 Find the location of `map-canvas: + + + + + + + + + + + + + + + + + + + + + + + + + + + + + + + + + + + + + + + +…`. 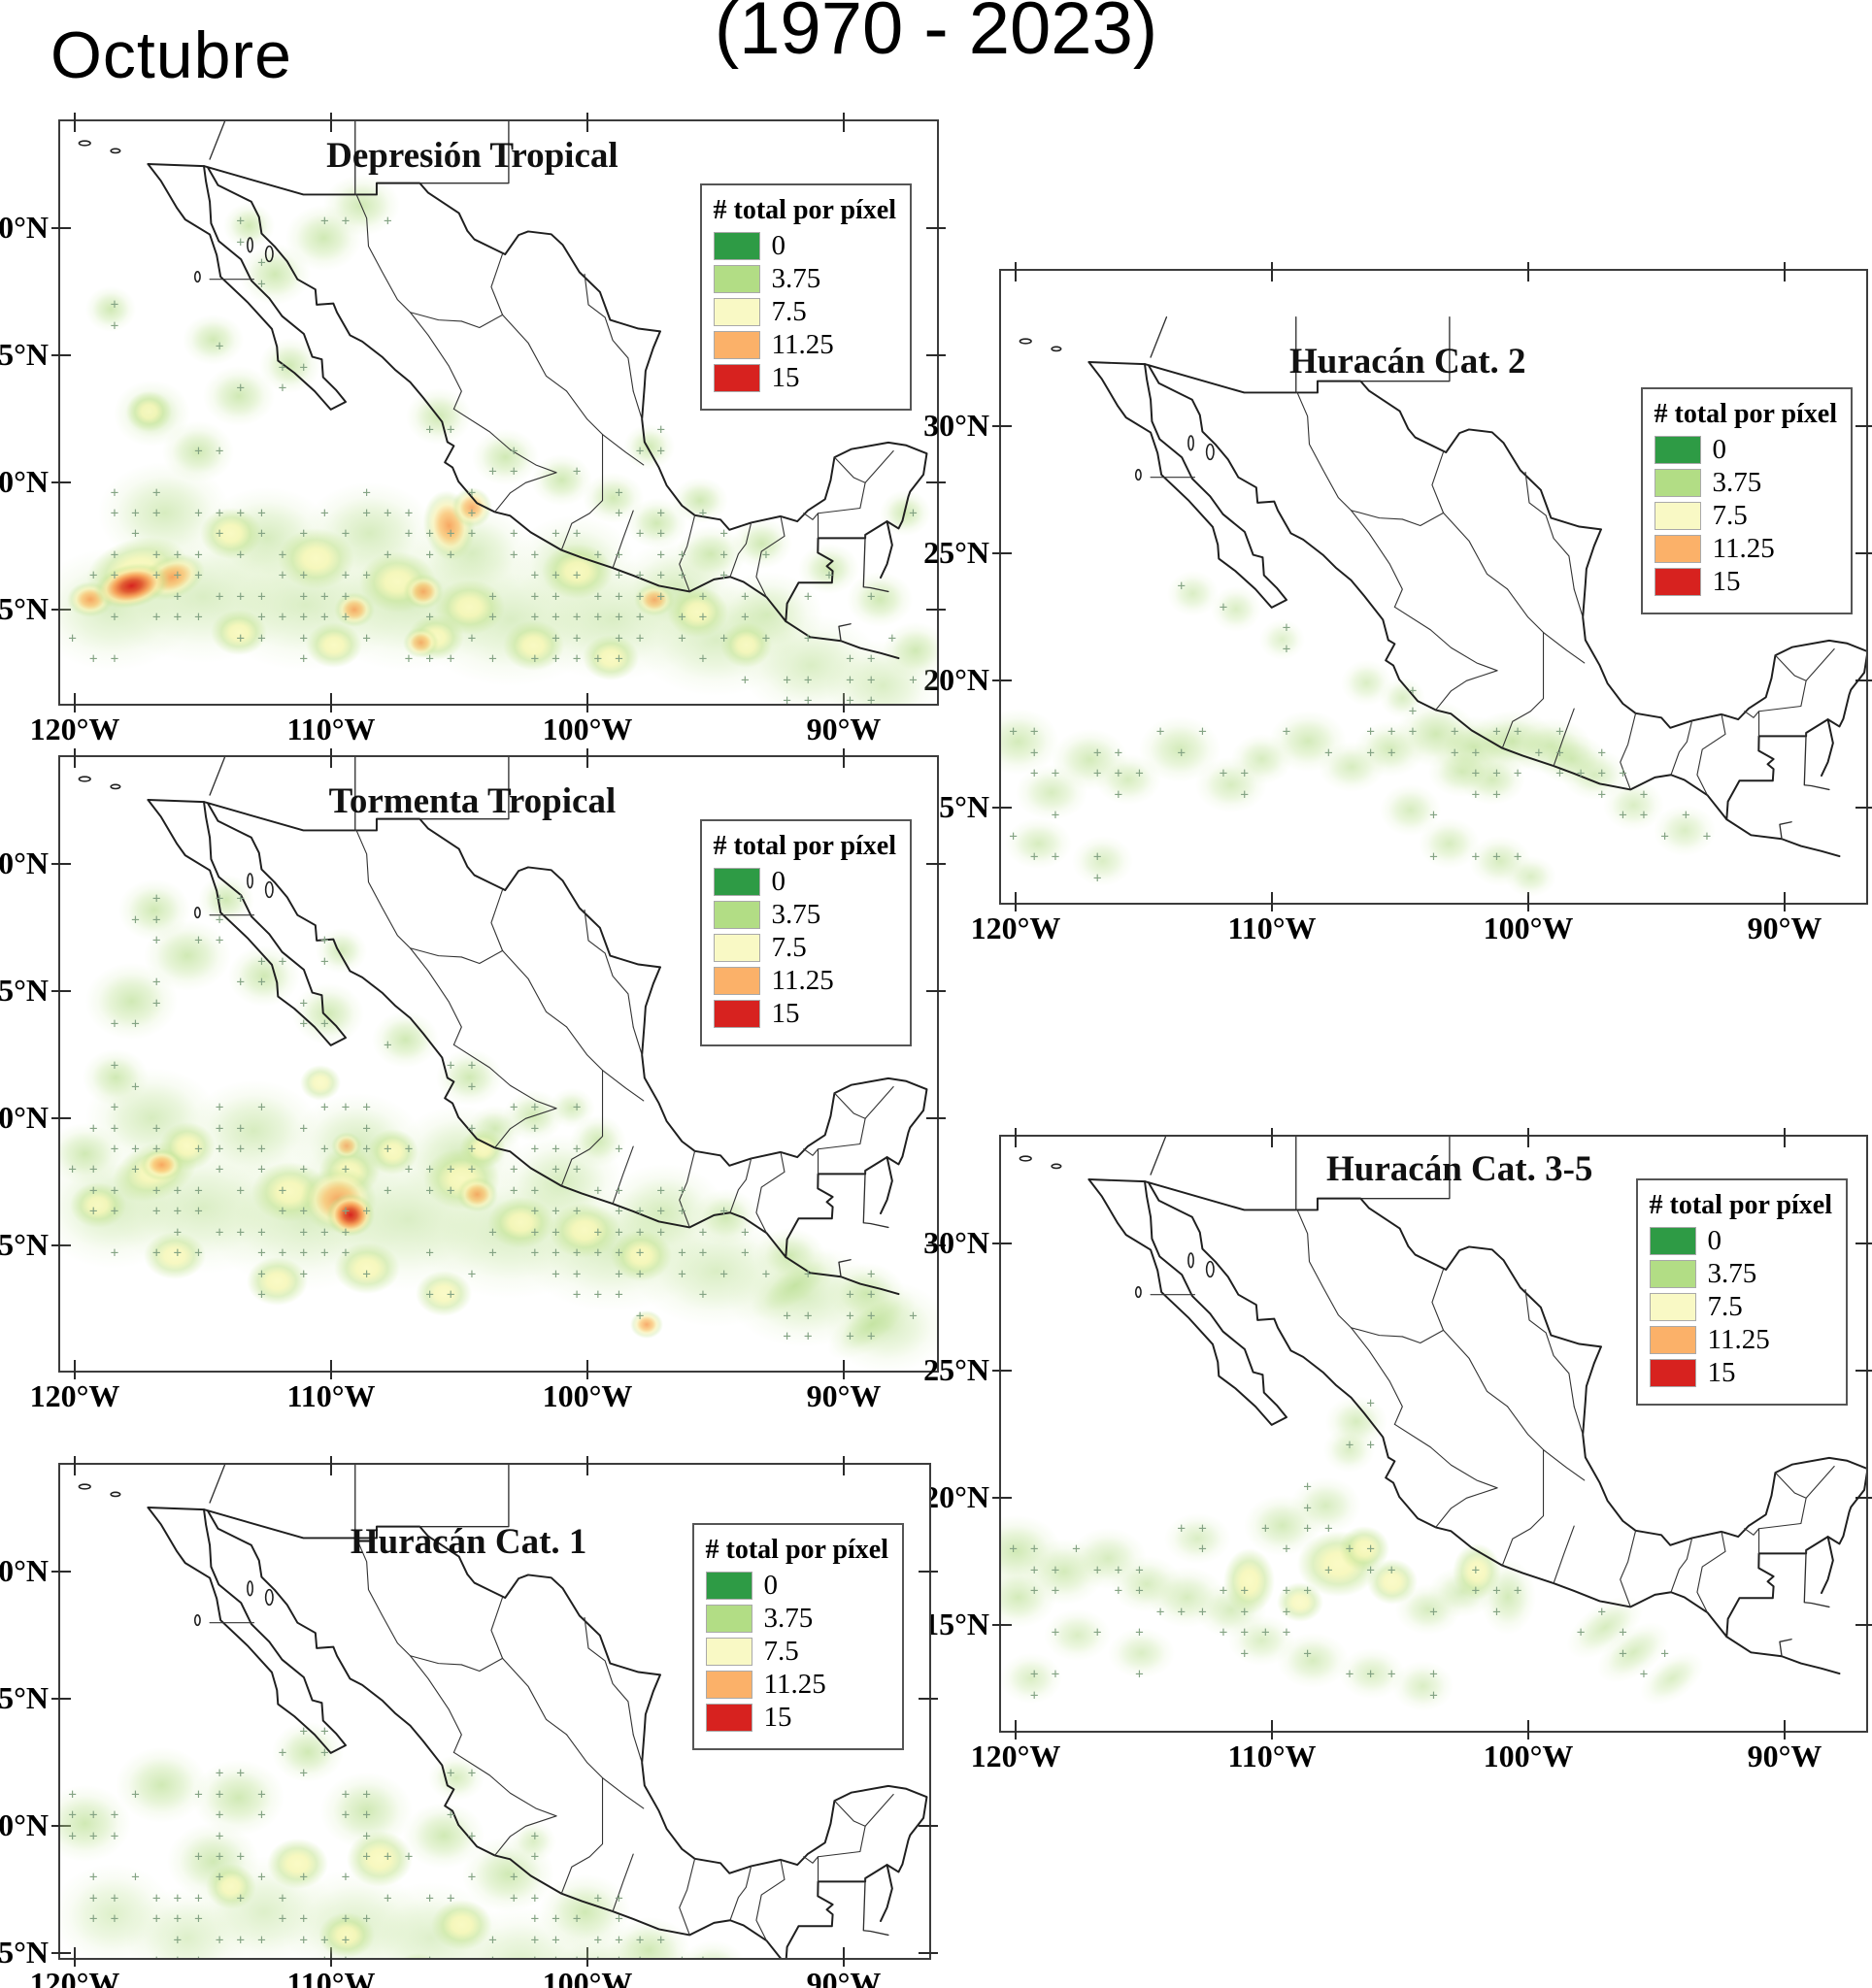

map-canvas: + + + + + + + + + + + + + + + + + + + + + + + + + + + + + + + + + + + + + + + +… is located at coordinates (1433, 587).